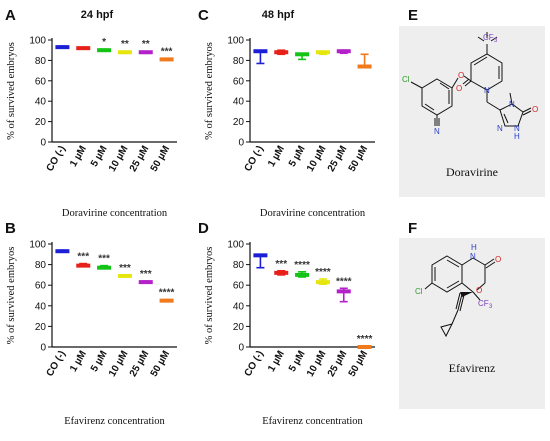 Image resolution: width=550 pixels, height=441 pixels. Describe the element at coordinates (466, 294) in the screenshot. I see `efavirenz-wedge-bond` at that location.